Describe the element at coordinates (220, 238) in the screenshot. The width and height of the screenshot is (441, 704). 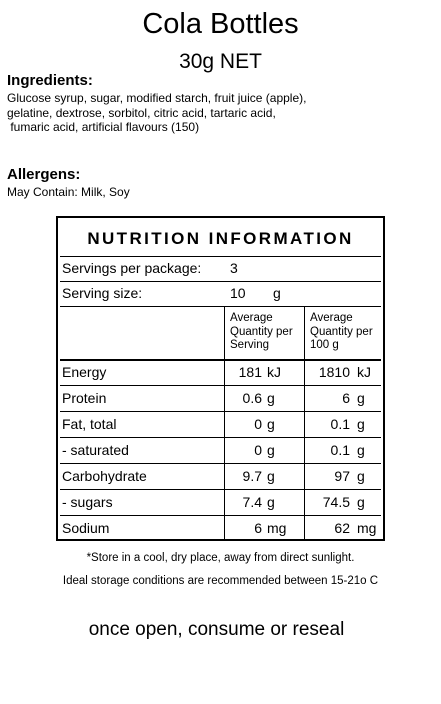
I see `nutrition-title: NUTRITION INFORMATION` at that location.